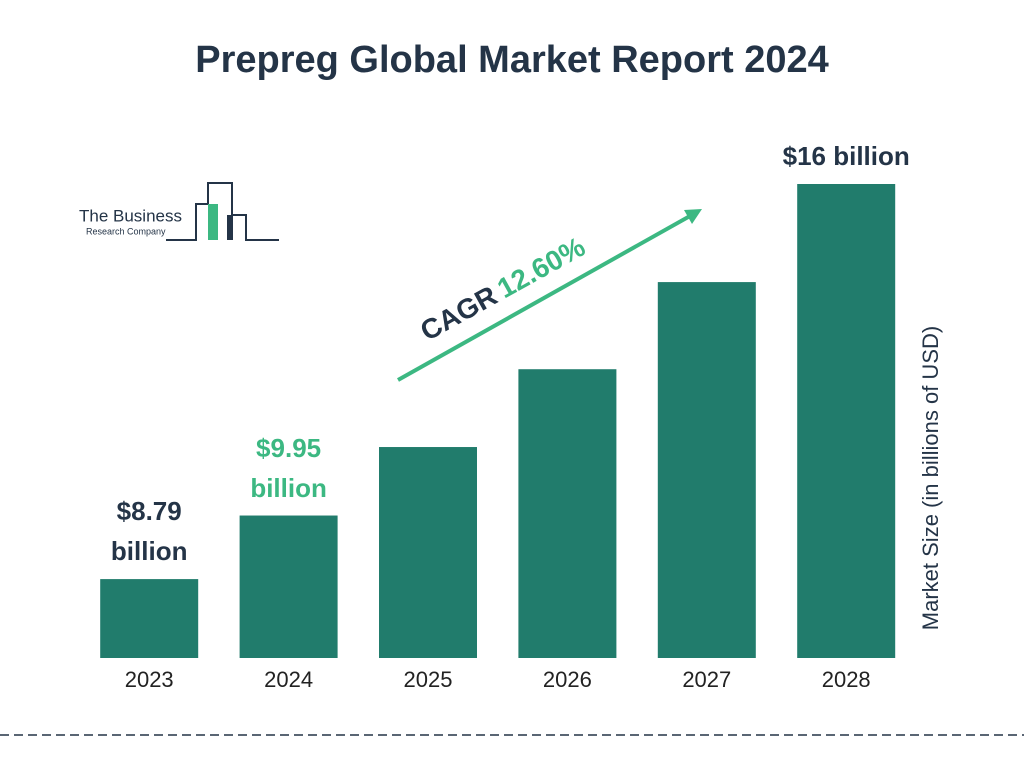  Describe the element at coordinates (149, 531) in the screenshot. I see `value-label: $8.79 billion` at that location.